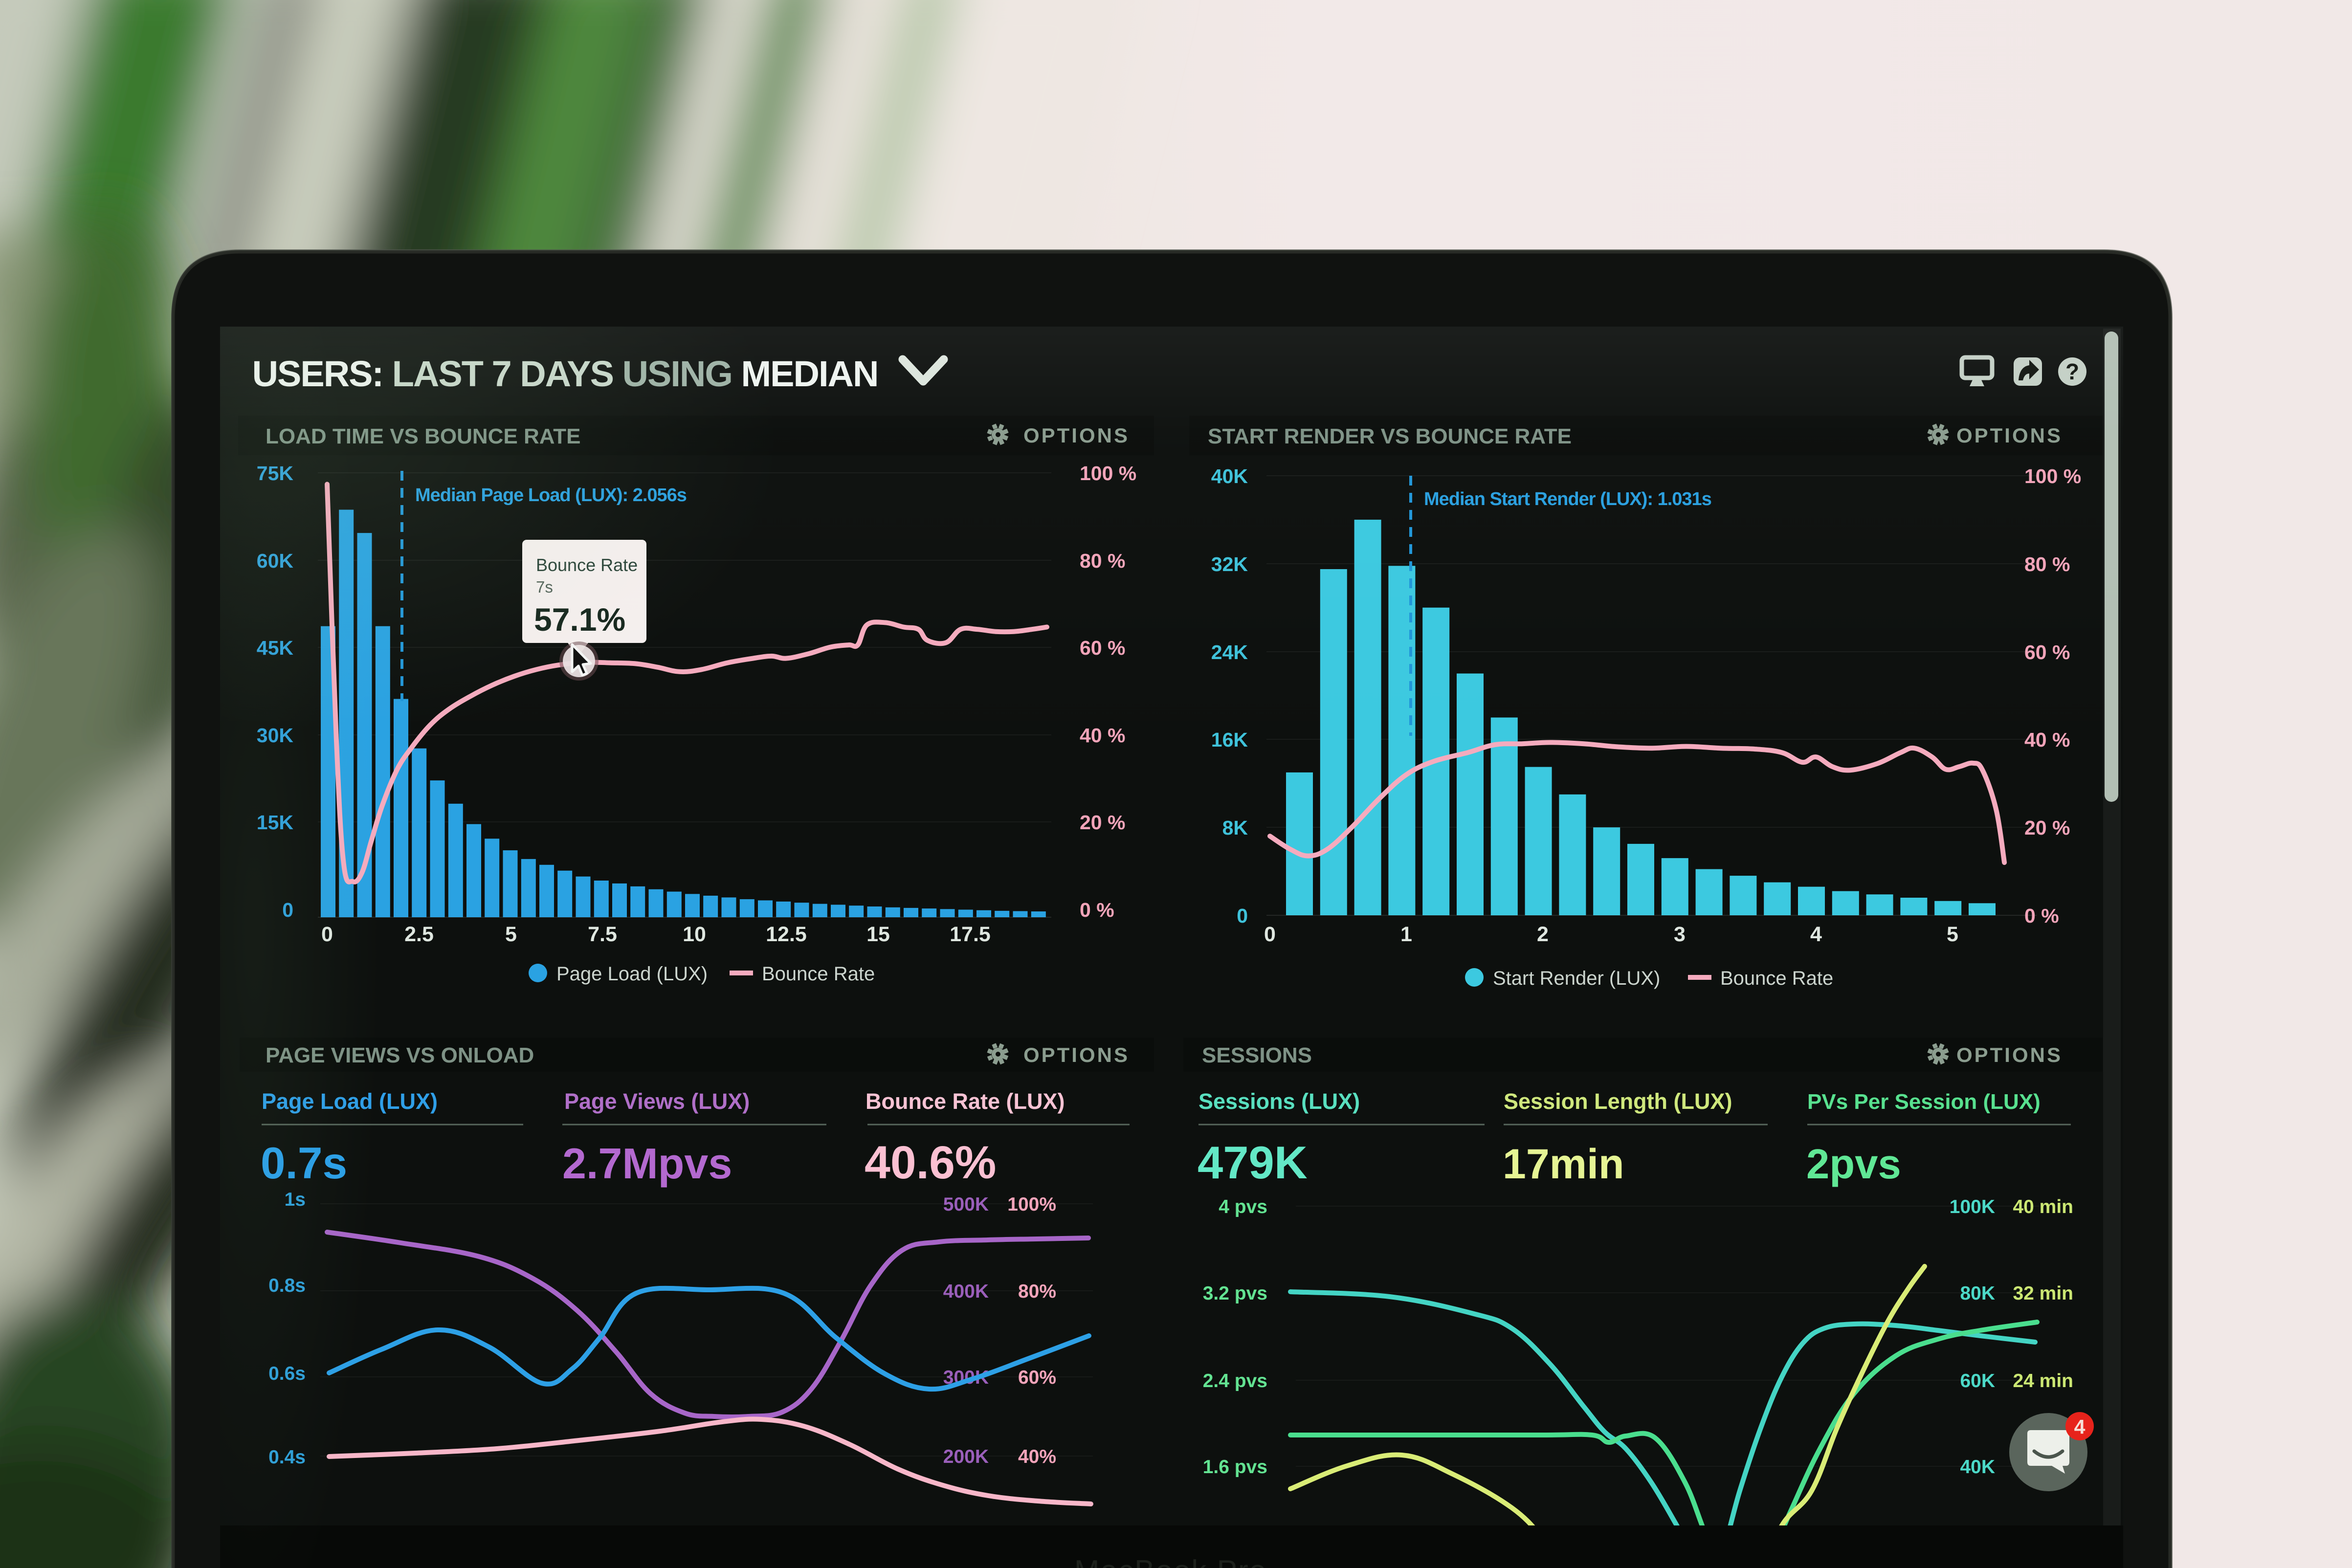  Describe the element at coordinates (695, 934) in the screenshot. I see `svg-text: 10` at that location.